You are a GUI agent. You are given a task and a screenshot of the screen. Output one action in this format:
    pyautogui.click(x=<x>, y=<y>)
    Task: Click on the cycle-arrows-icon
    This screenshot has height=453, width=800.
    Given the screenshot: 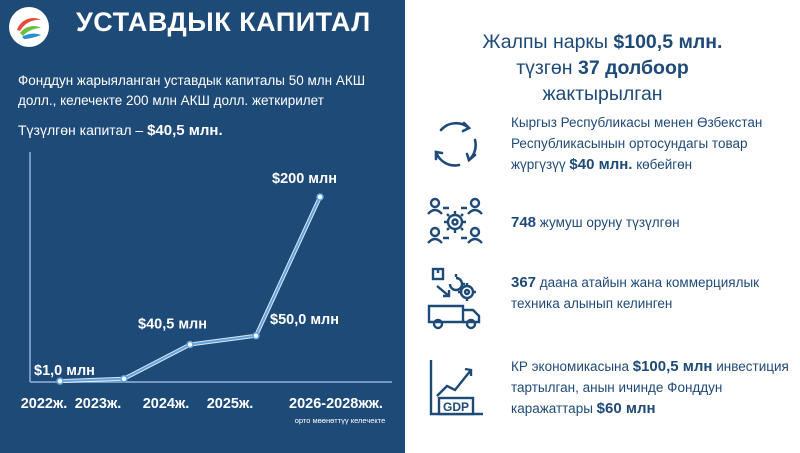 What is the action you would take?
    pyautogui.click(x=455, y=144)
    